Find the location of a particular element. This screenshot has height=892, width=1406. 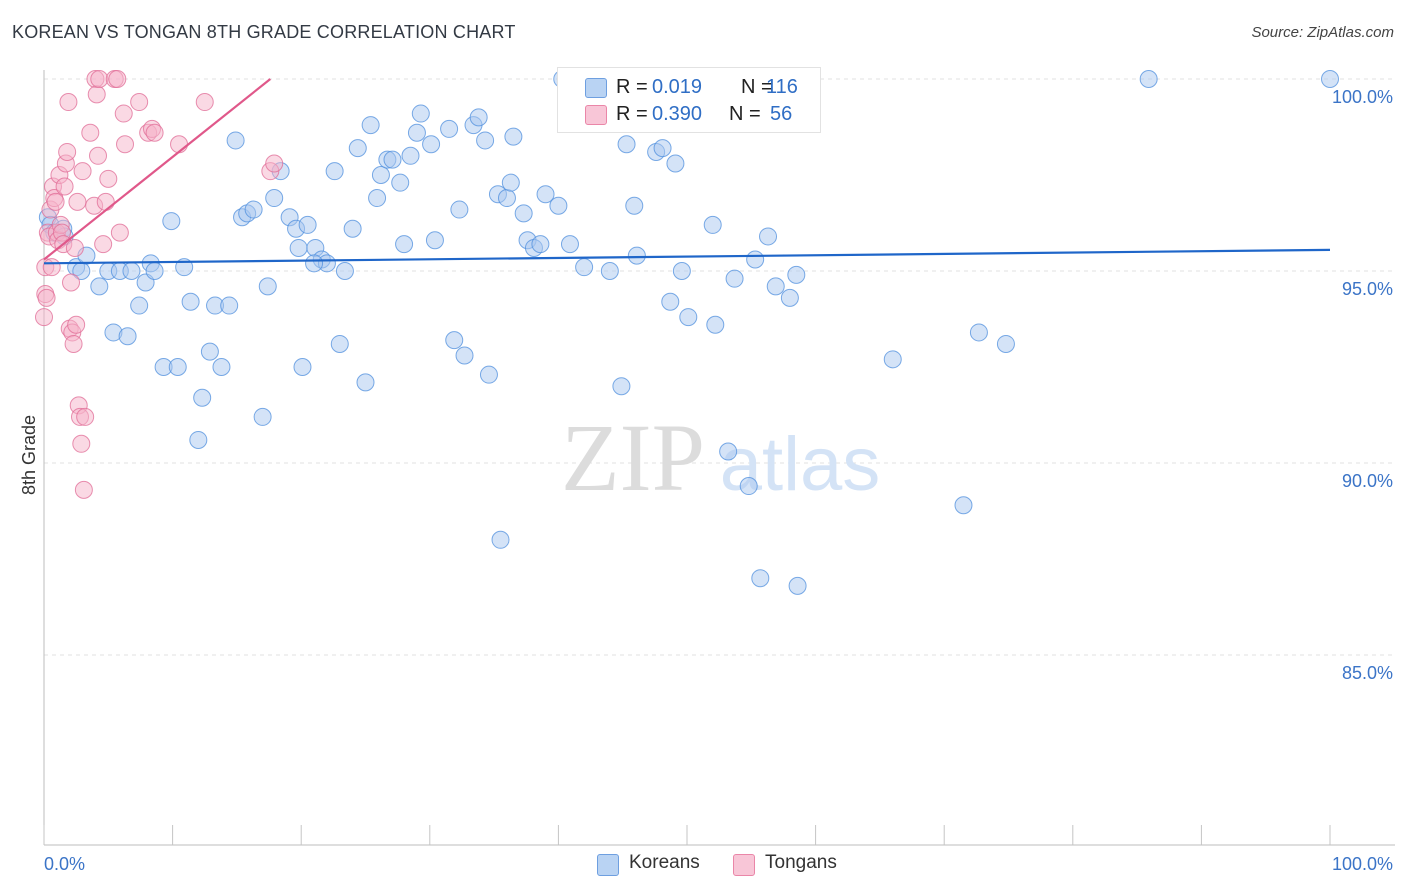

y-tick-label: 90.0% is located at coordinates (1367, 481).